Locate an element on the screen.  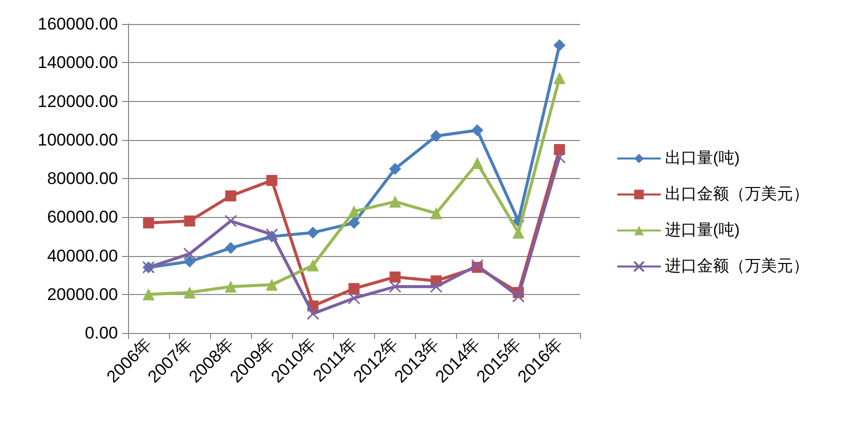
y-tick-label: 100000.00 is located at coordinates (78, 140).